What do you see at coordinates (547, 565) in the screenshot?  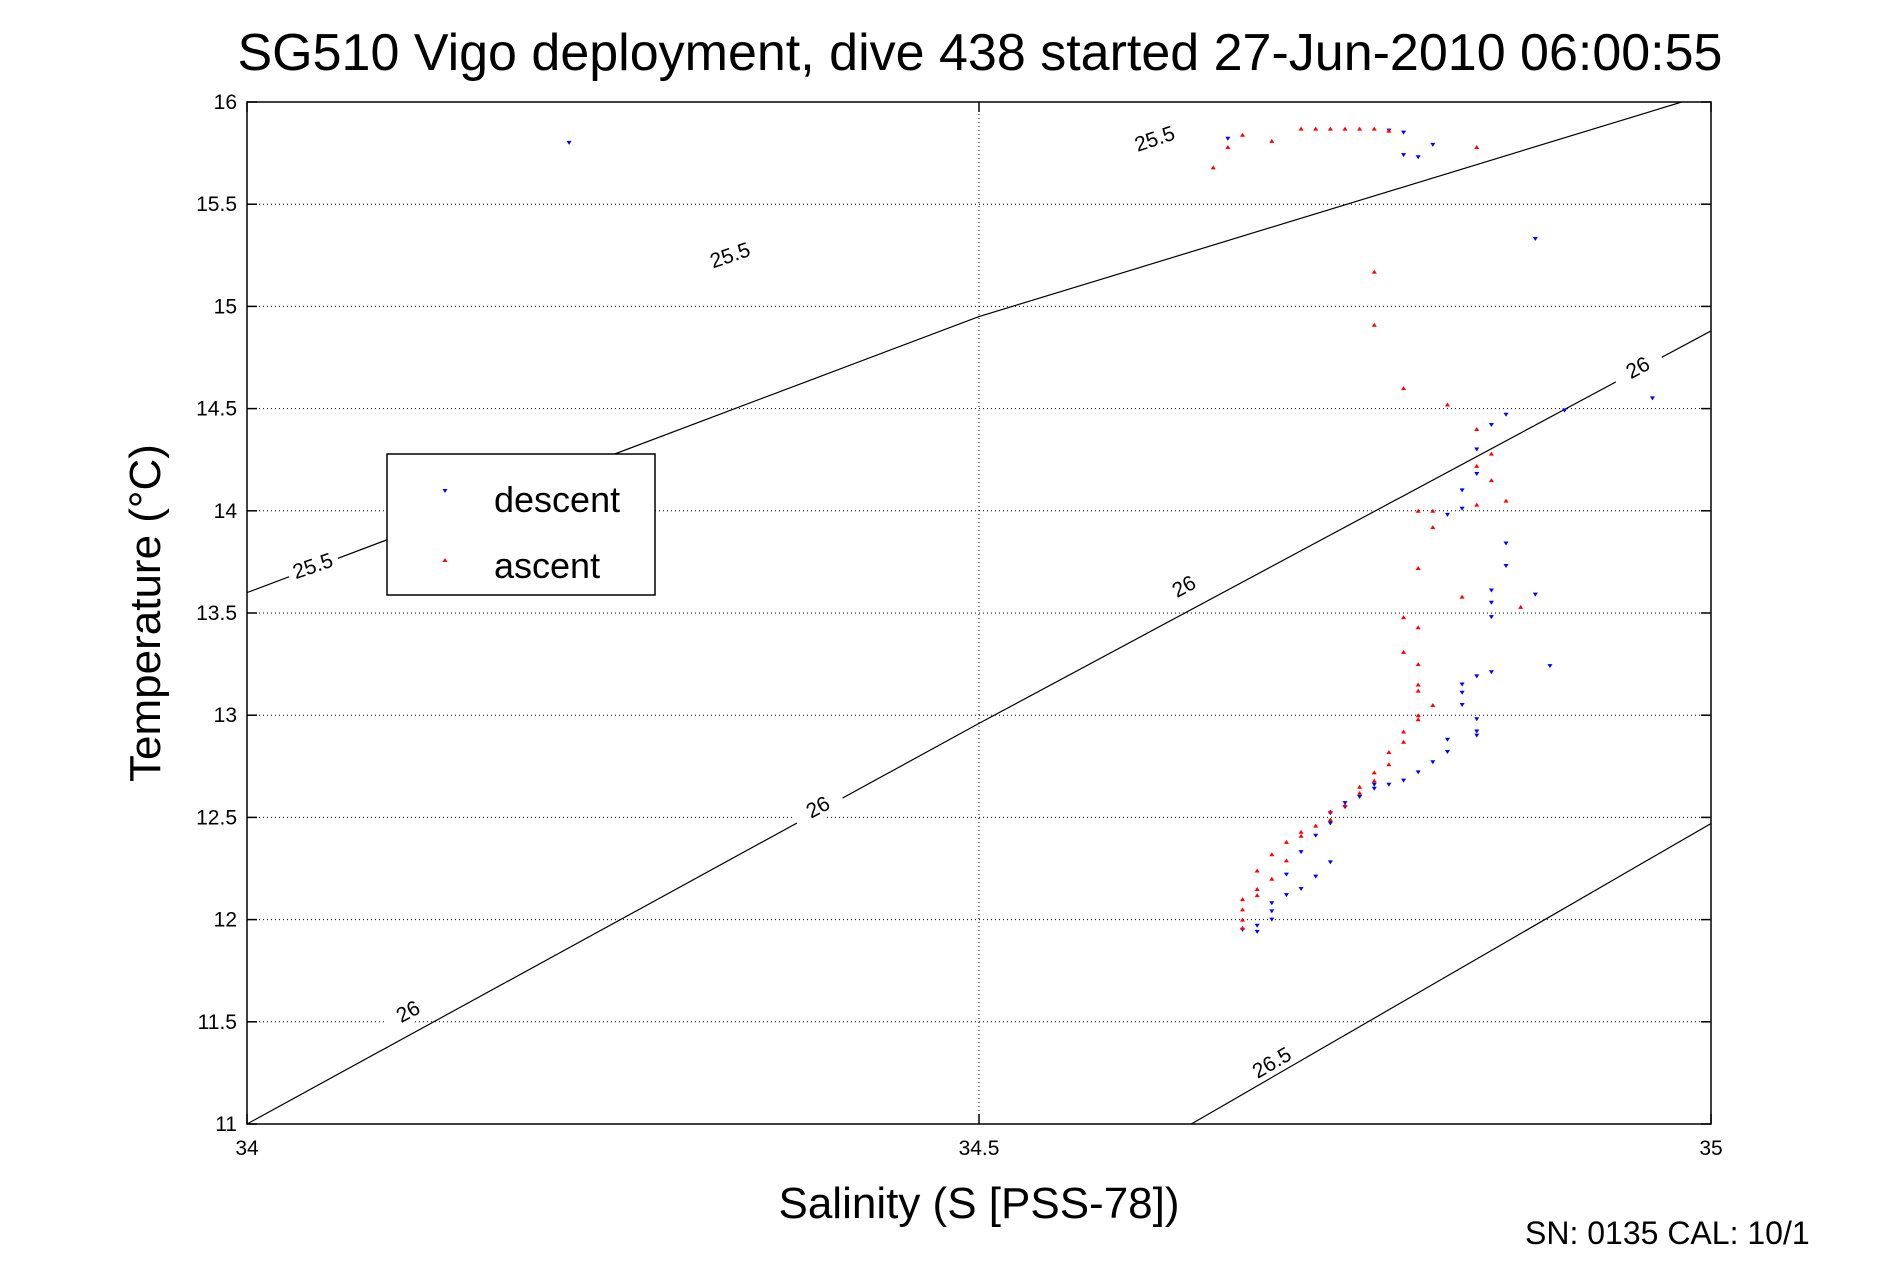 I see `legend-ascent-label: ascent` at bounding box center [547, 565].